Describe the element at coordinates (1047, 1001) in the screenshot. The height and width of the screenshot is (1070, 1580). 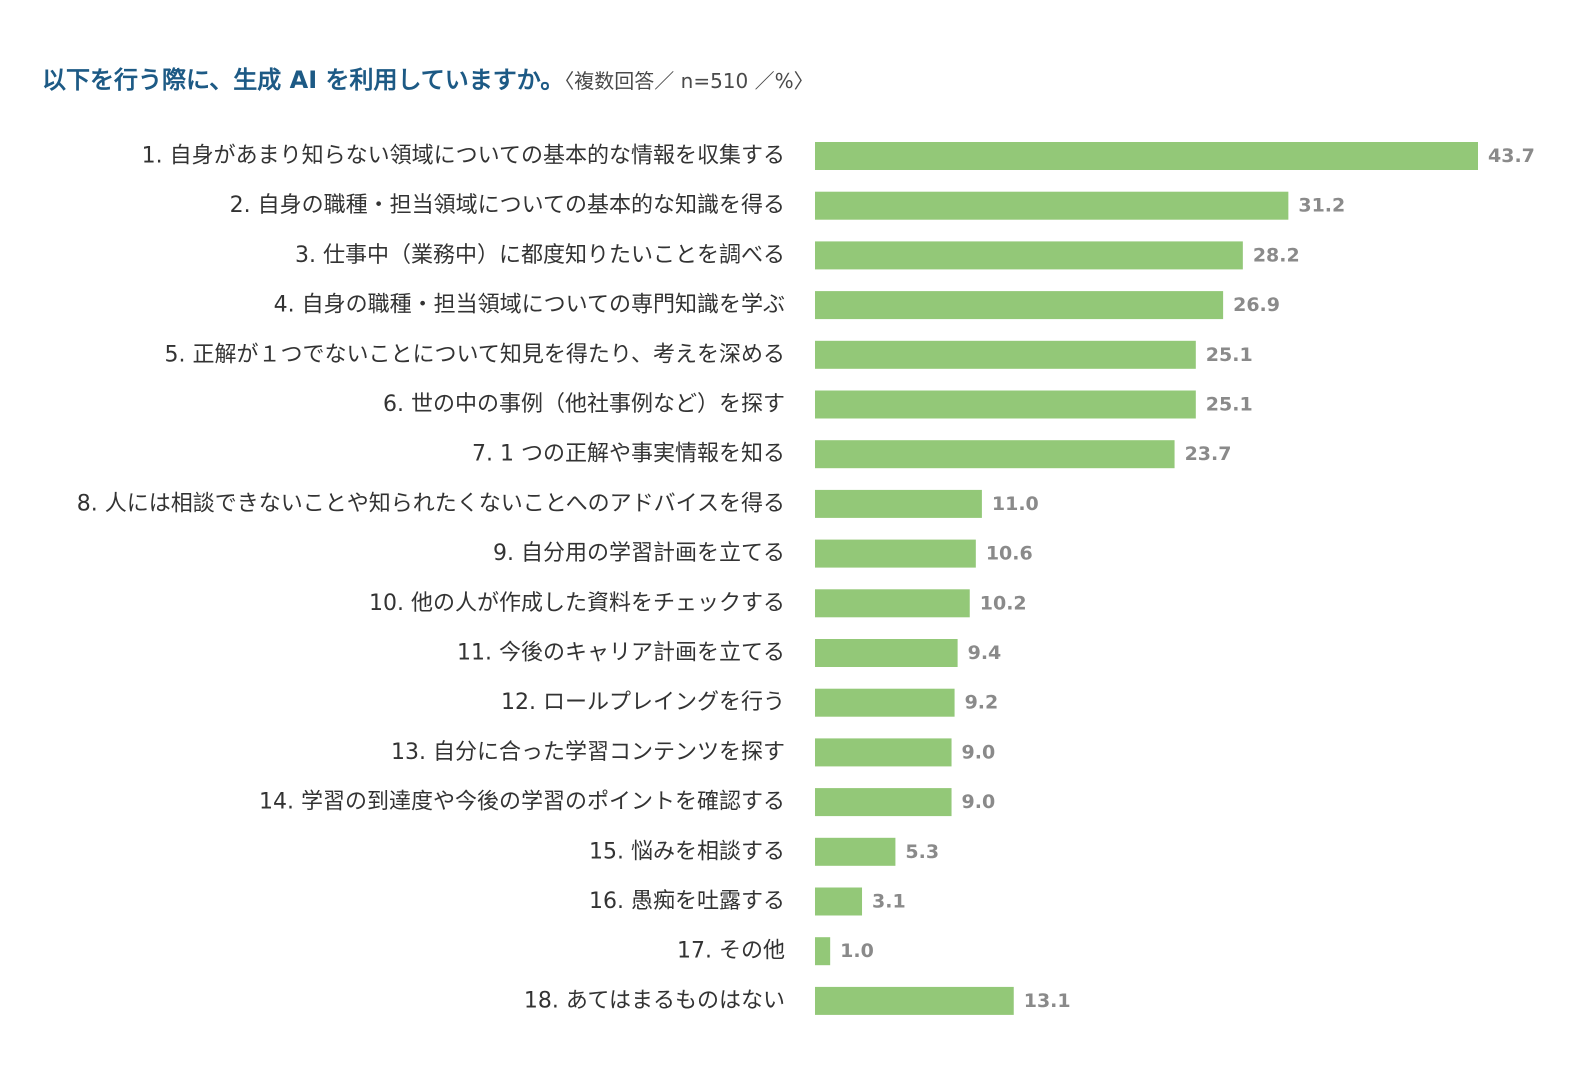
I see `data-label: 13.1` at that location.